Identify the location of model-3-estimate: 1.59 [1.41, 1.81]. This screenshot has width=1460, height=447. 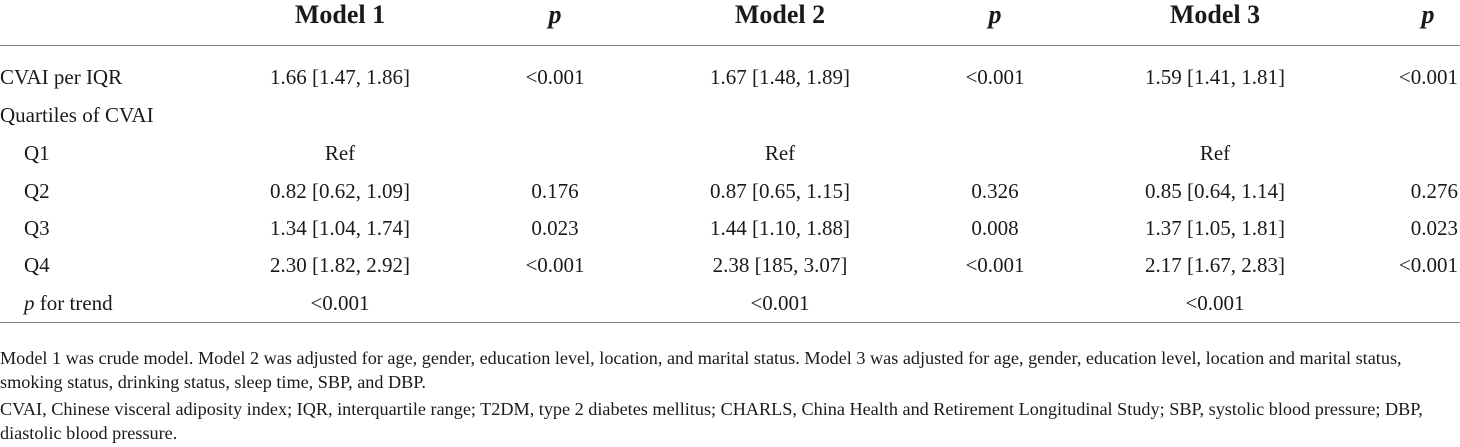
(1215, 77).